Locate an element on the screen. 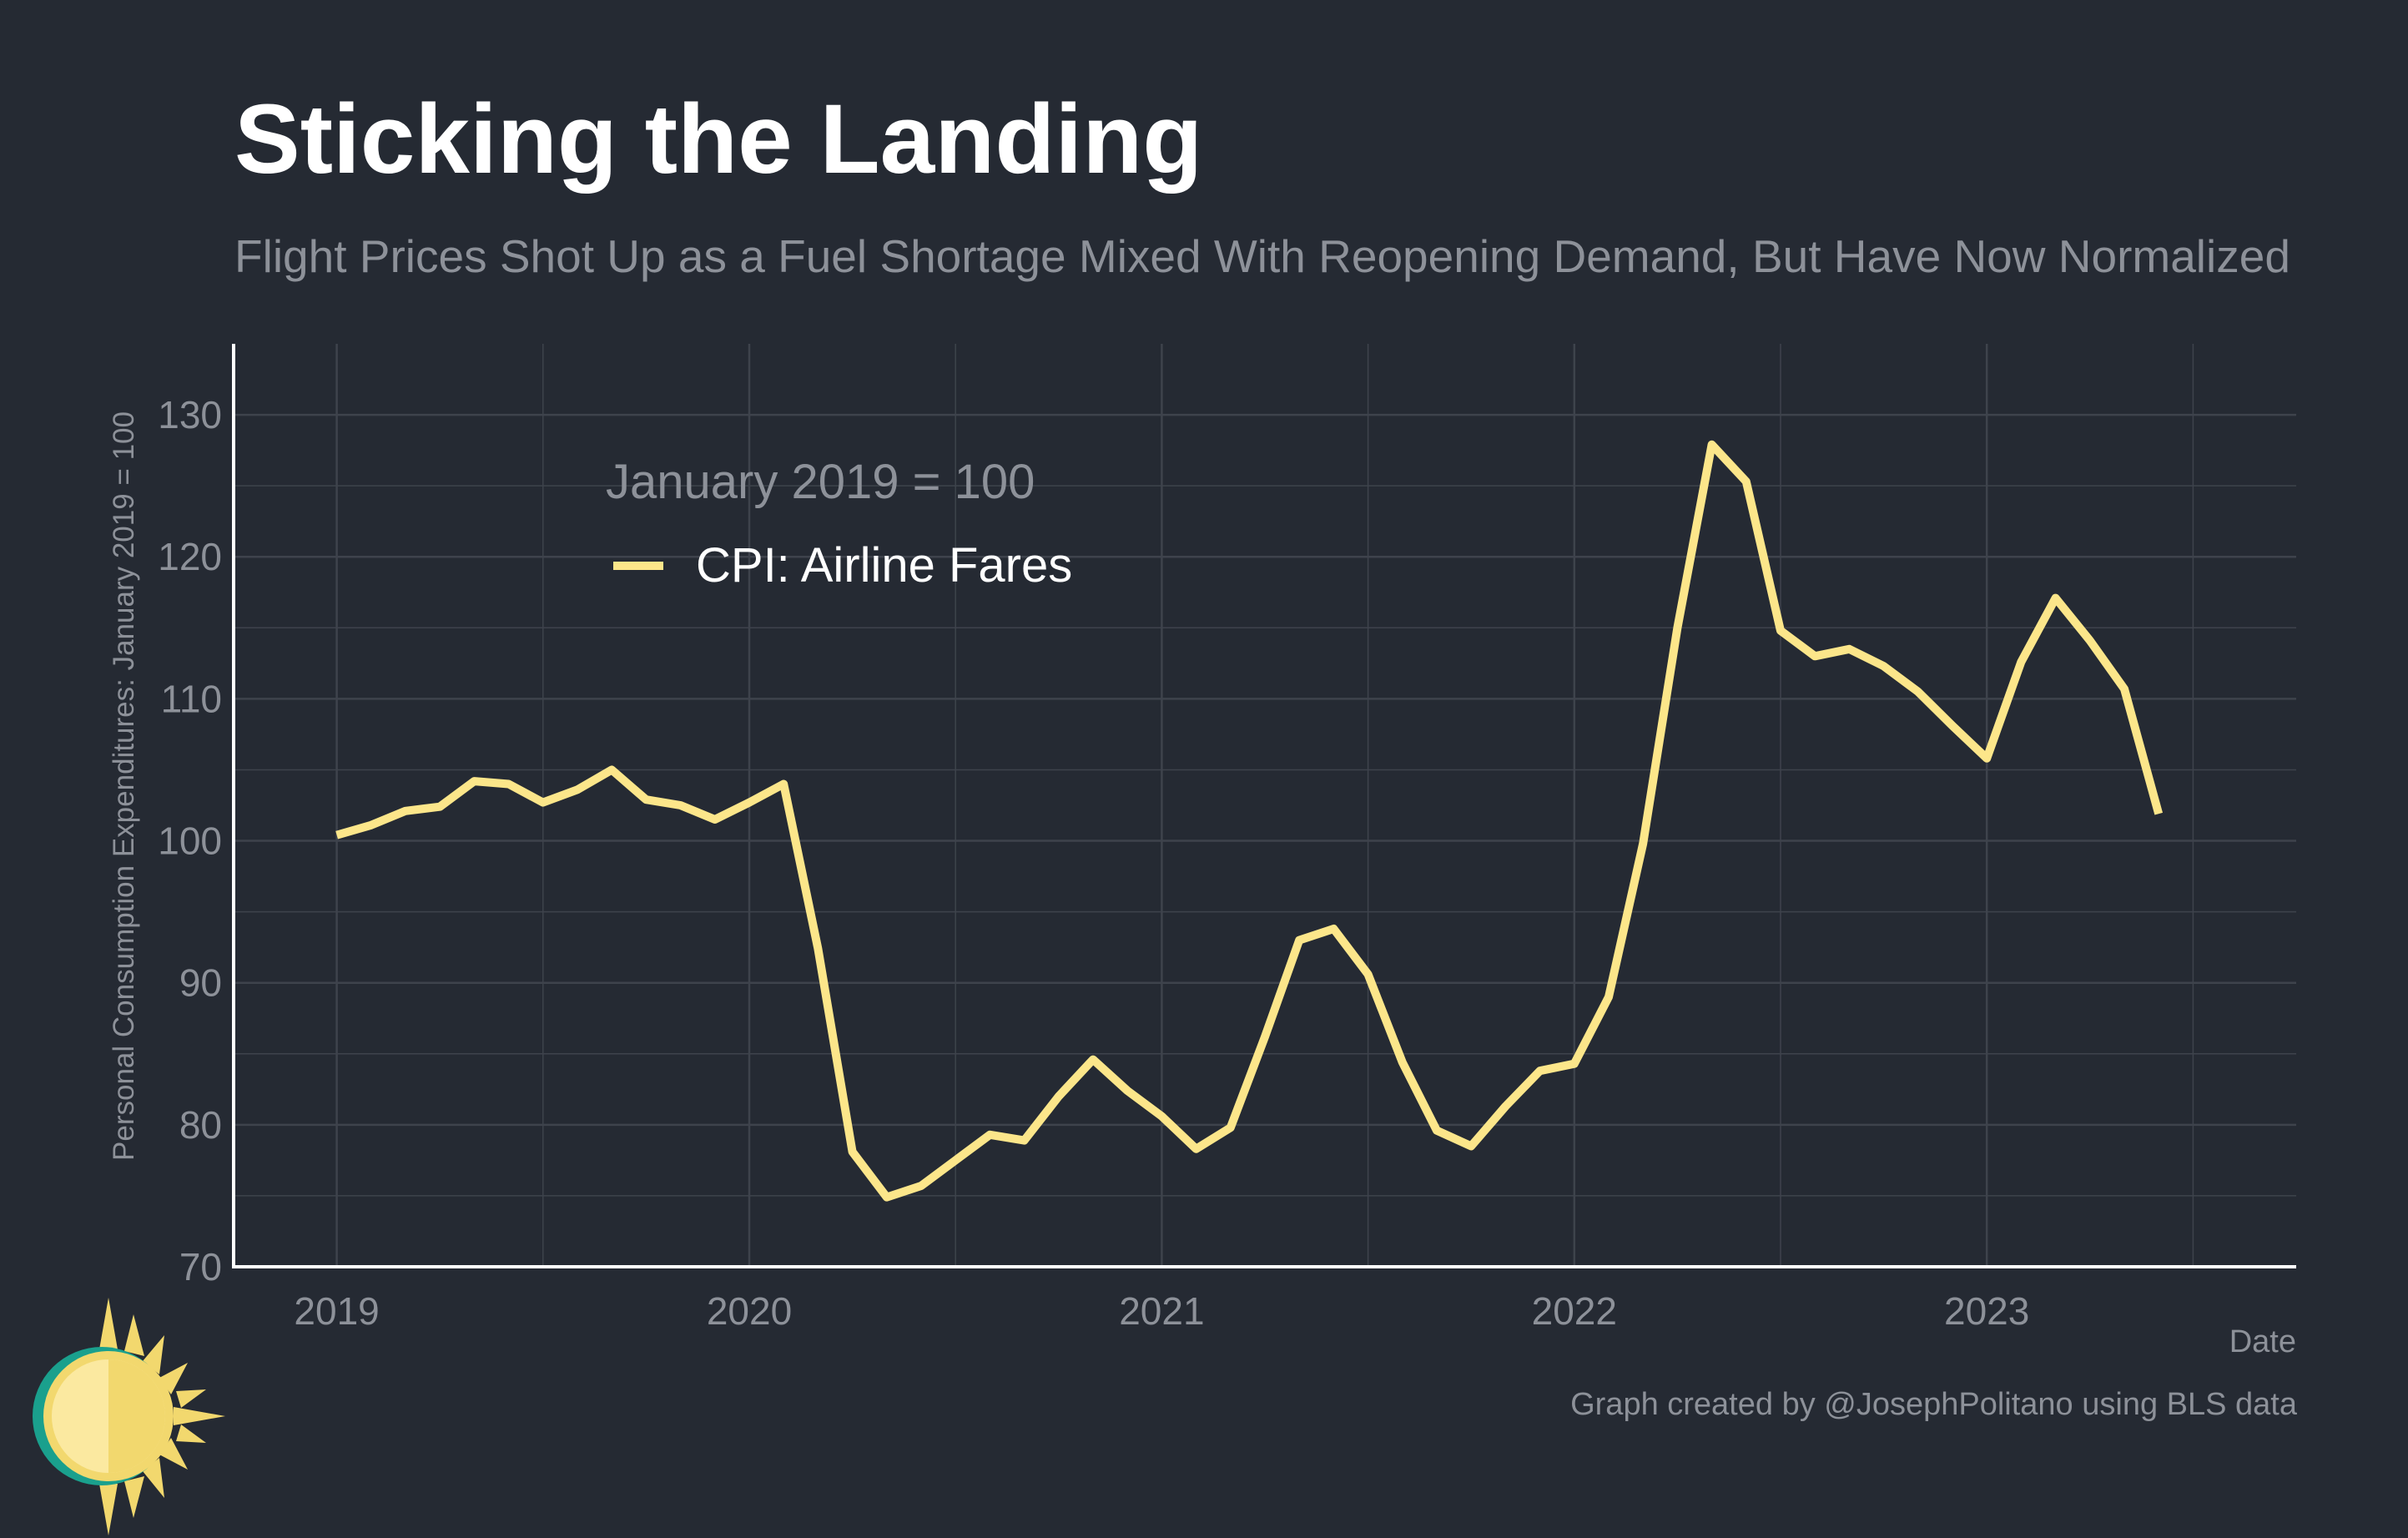 The image size is (2408, 1538). x-tick-labels: 2019 2020 2021 2022 2023 is located at coordinates (1161, 1311).